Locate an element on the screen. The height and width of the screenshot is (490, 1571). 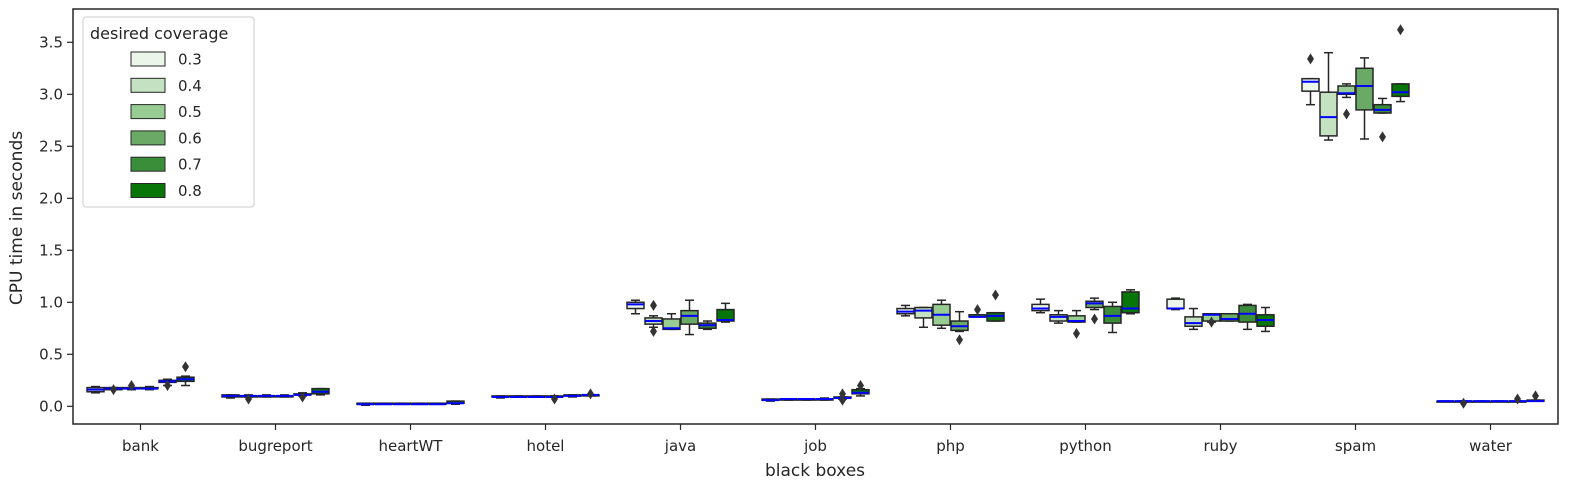
x-axis-label: black boxes is located at coordinates (815, 471).